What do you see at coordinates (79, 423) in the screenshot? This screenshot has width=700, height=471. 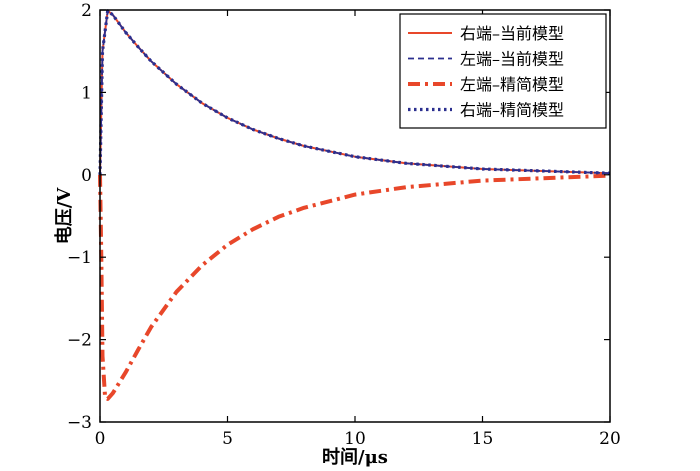 I see `y-tick-label: −3` at bounding box center [79, 423].